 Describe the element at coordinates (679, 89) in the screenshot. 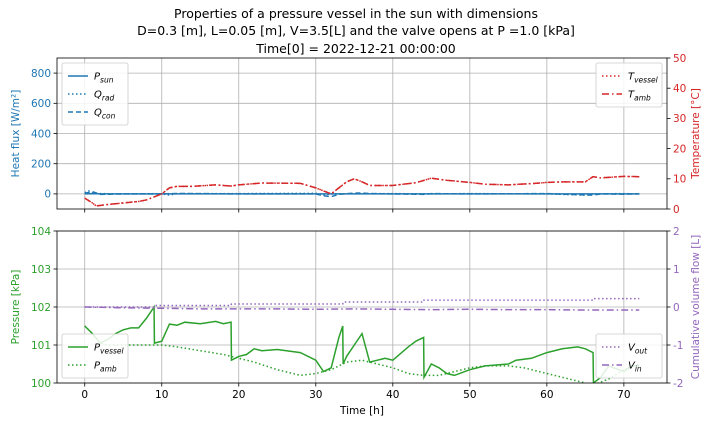

I see `y-right-tick-label: 40` at that location.